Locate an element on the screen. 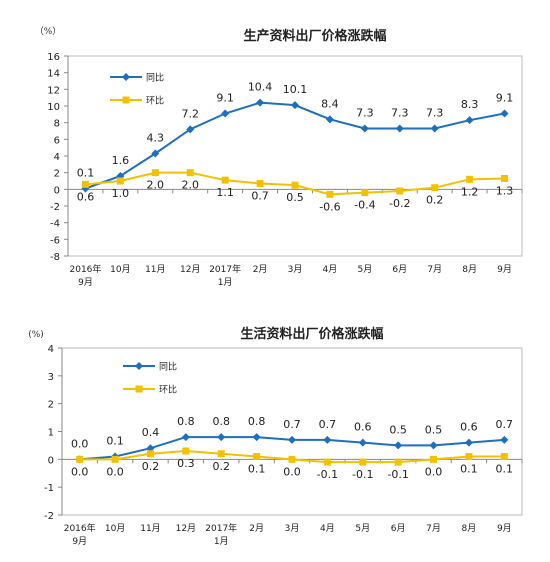 Image resolution: width=550 pixels, height=562 pixels. y-tick-label: 12 is located at coordinates (53, 90).